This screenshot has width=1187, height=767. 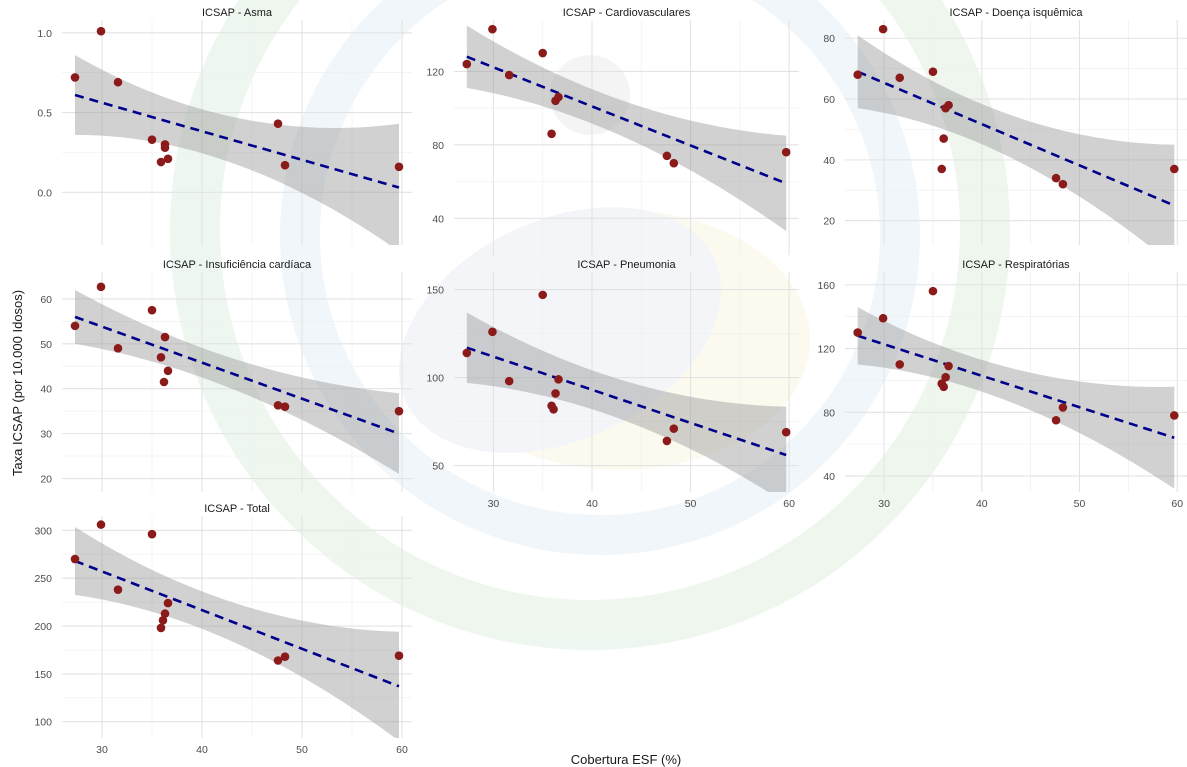 I want to click on y-tick-label: 0.5, so click(x=44, y=114).